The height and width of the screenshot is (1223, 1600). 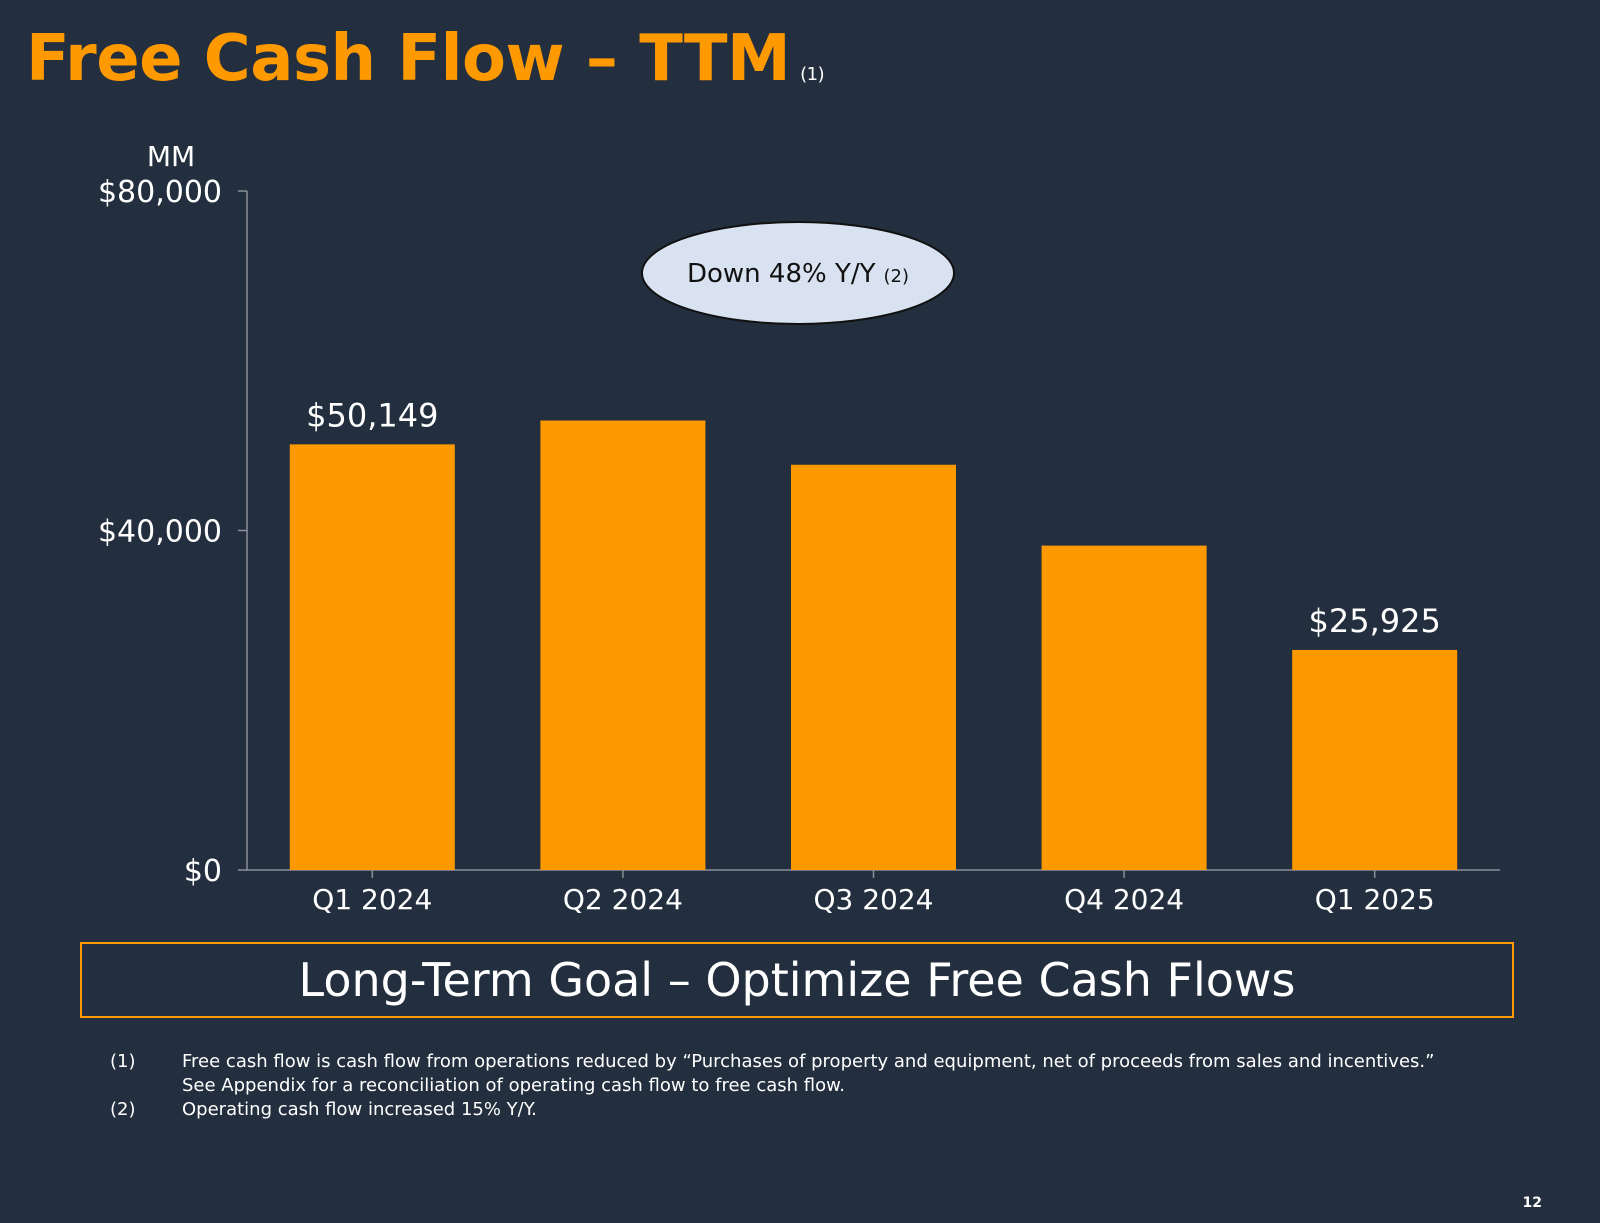 What do you see at coordinates (1124, 899) in the screenshot?
I see `x-tick-label: Q4 2024` at bounding box center [1124, 899].